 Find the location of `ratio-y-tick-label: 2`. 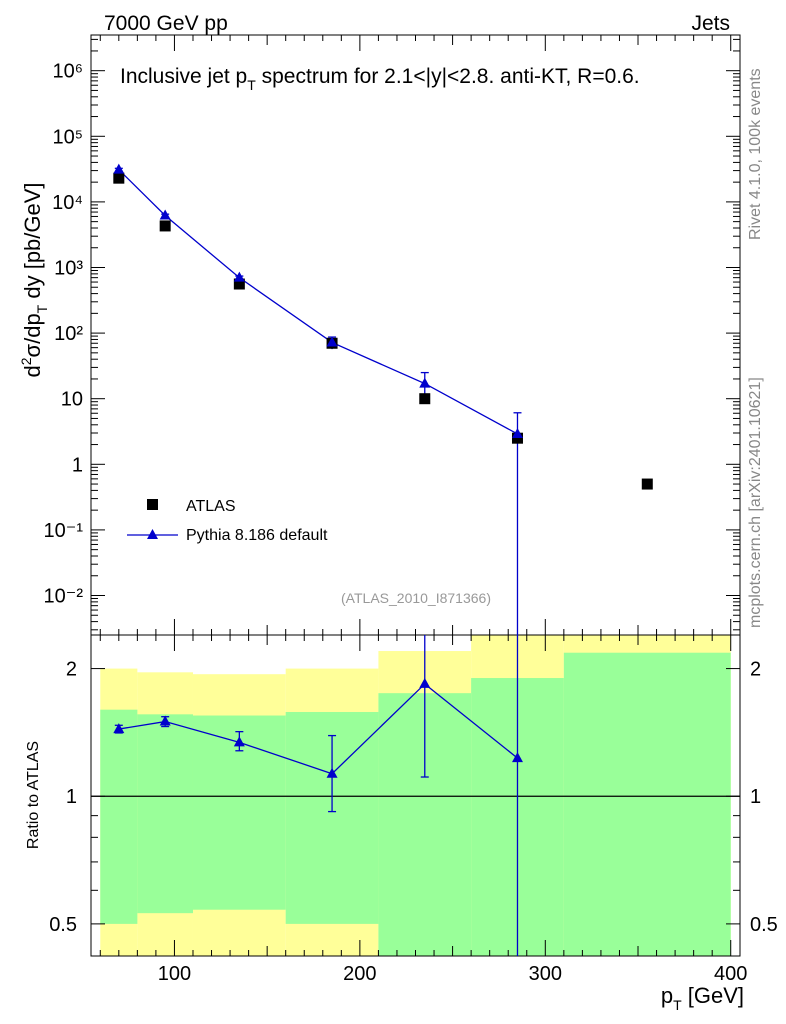

ratio-y-tick-label: 2 is located at coordinates (71, 670).